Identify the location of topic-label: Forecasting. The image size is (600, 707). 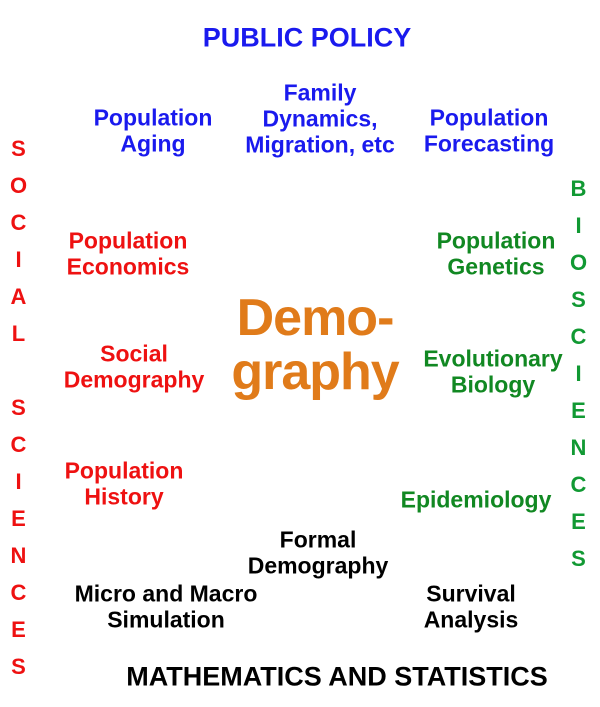
(489, 143).